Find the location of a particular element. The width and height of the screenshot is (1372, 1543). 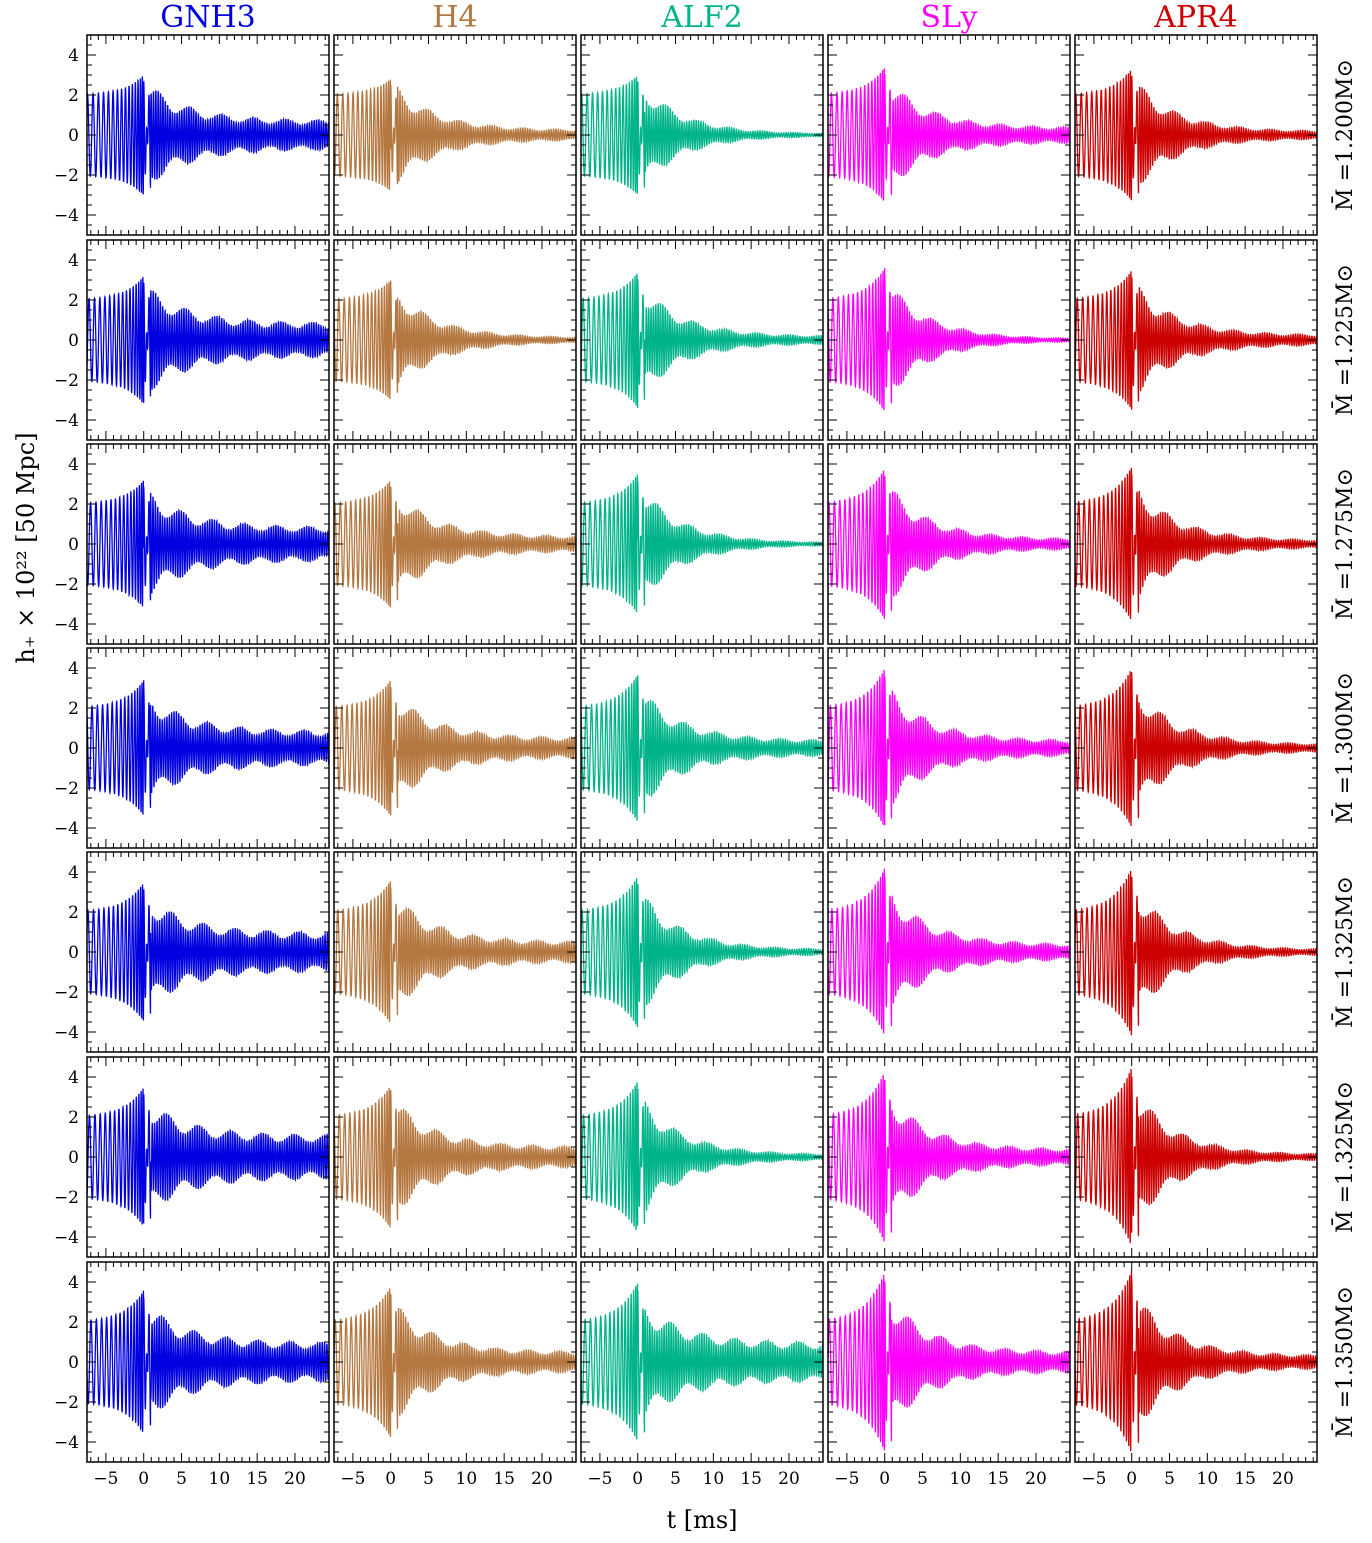

x-tick-label: 10 is located at coordinates (961, 1479).